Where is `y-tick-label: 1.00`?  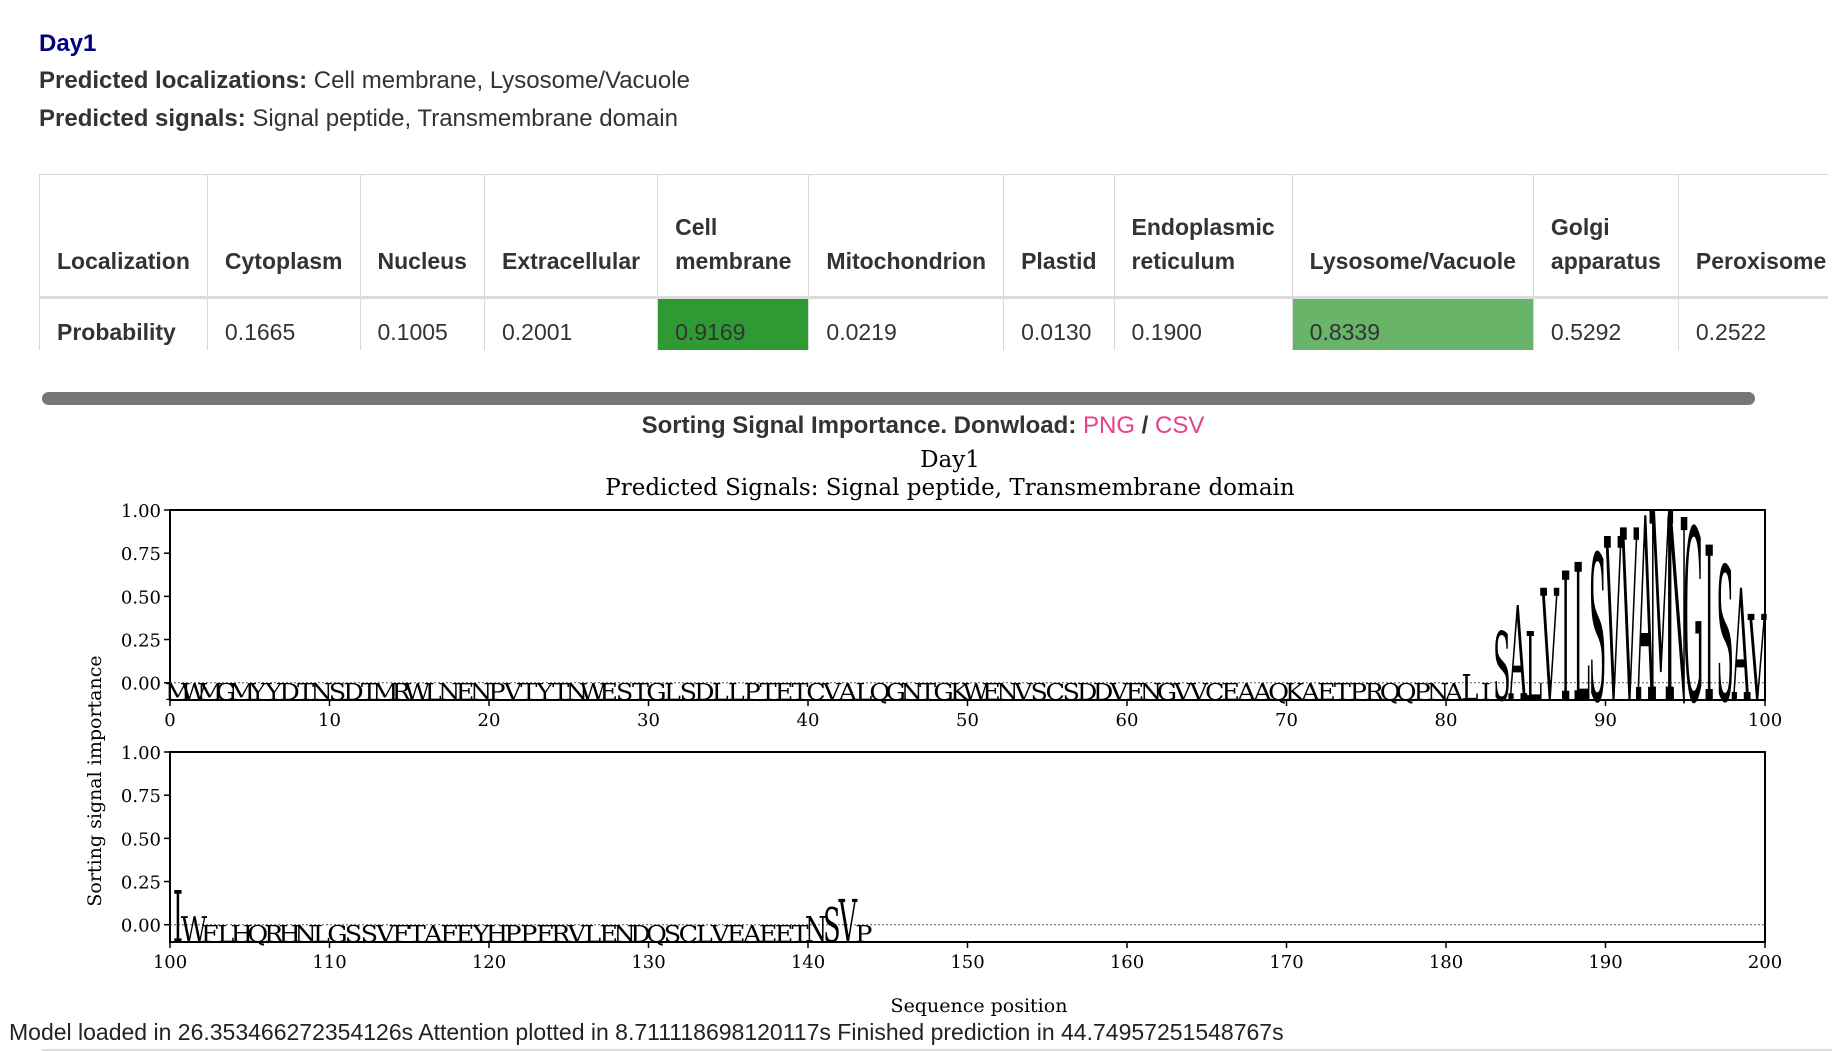
y-tick-label: 1.00 is located at coordinates (141, 511).